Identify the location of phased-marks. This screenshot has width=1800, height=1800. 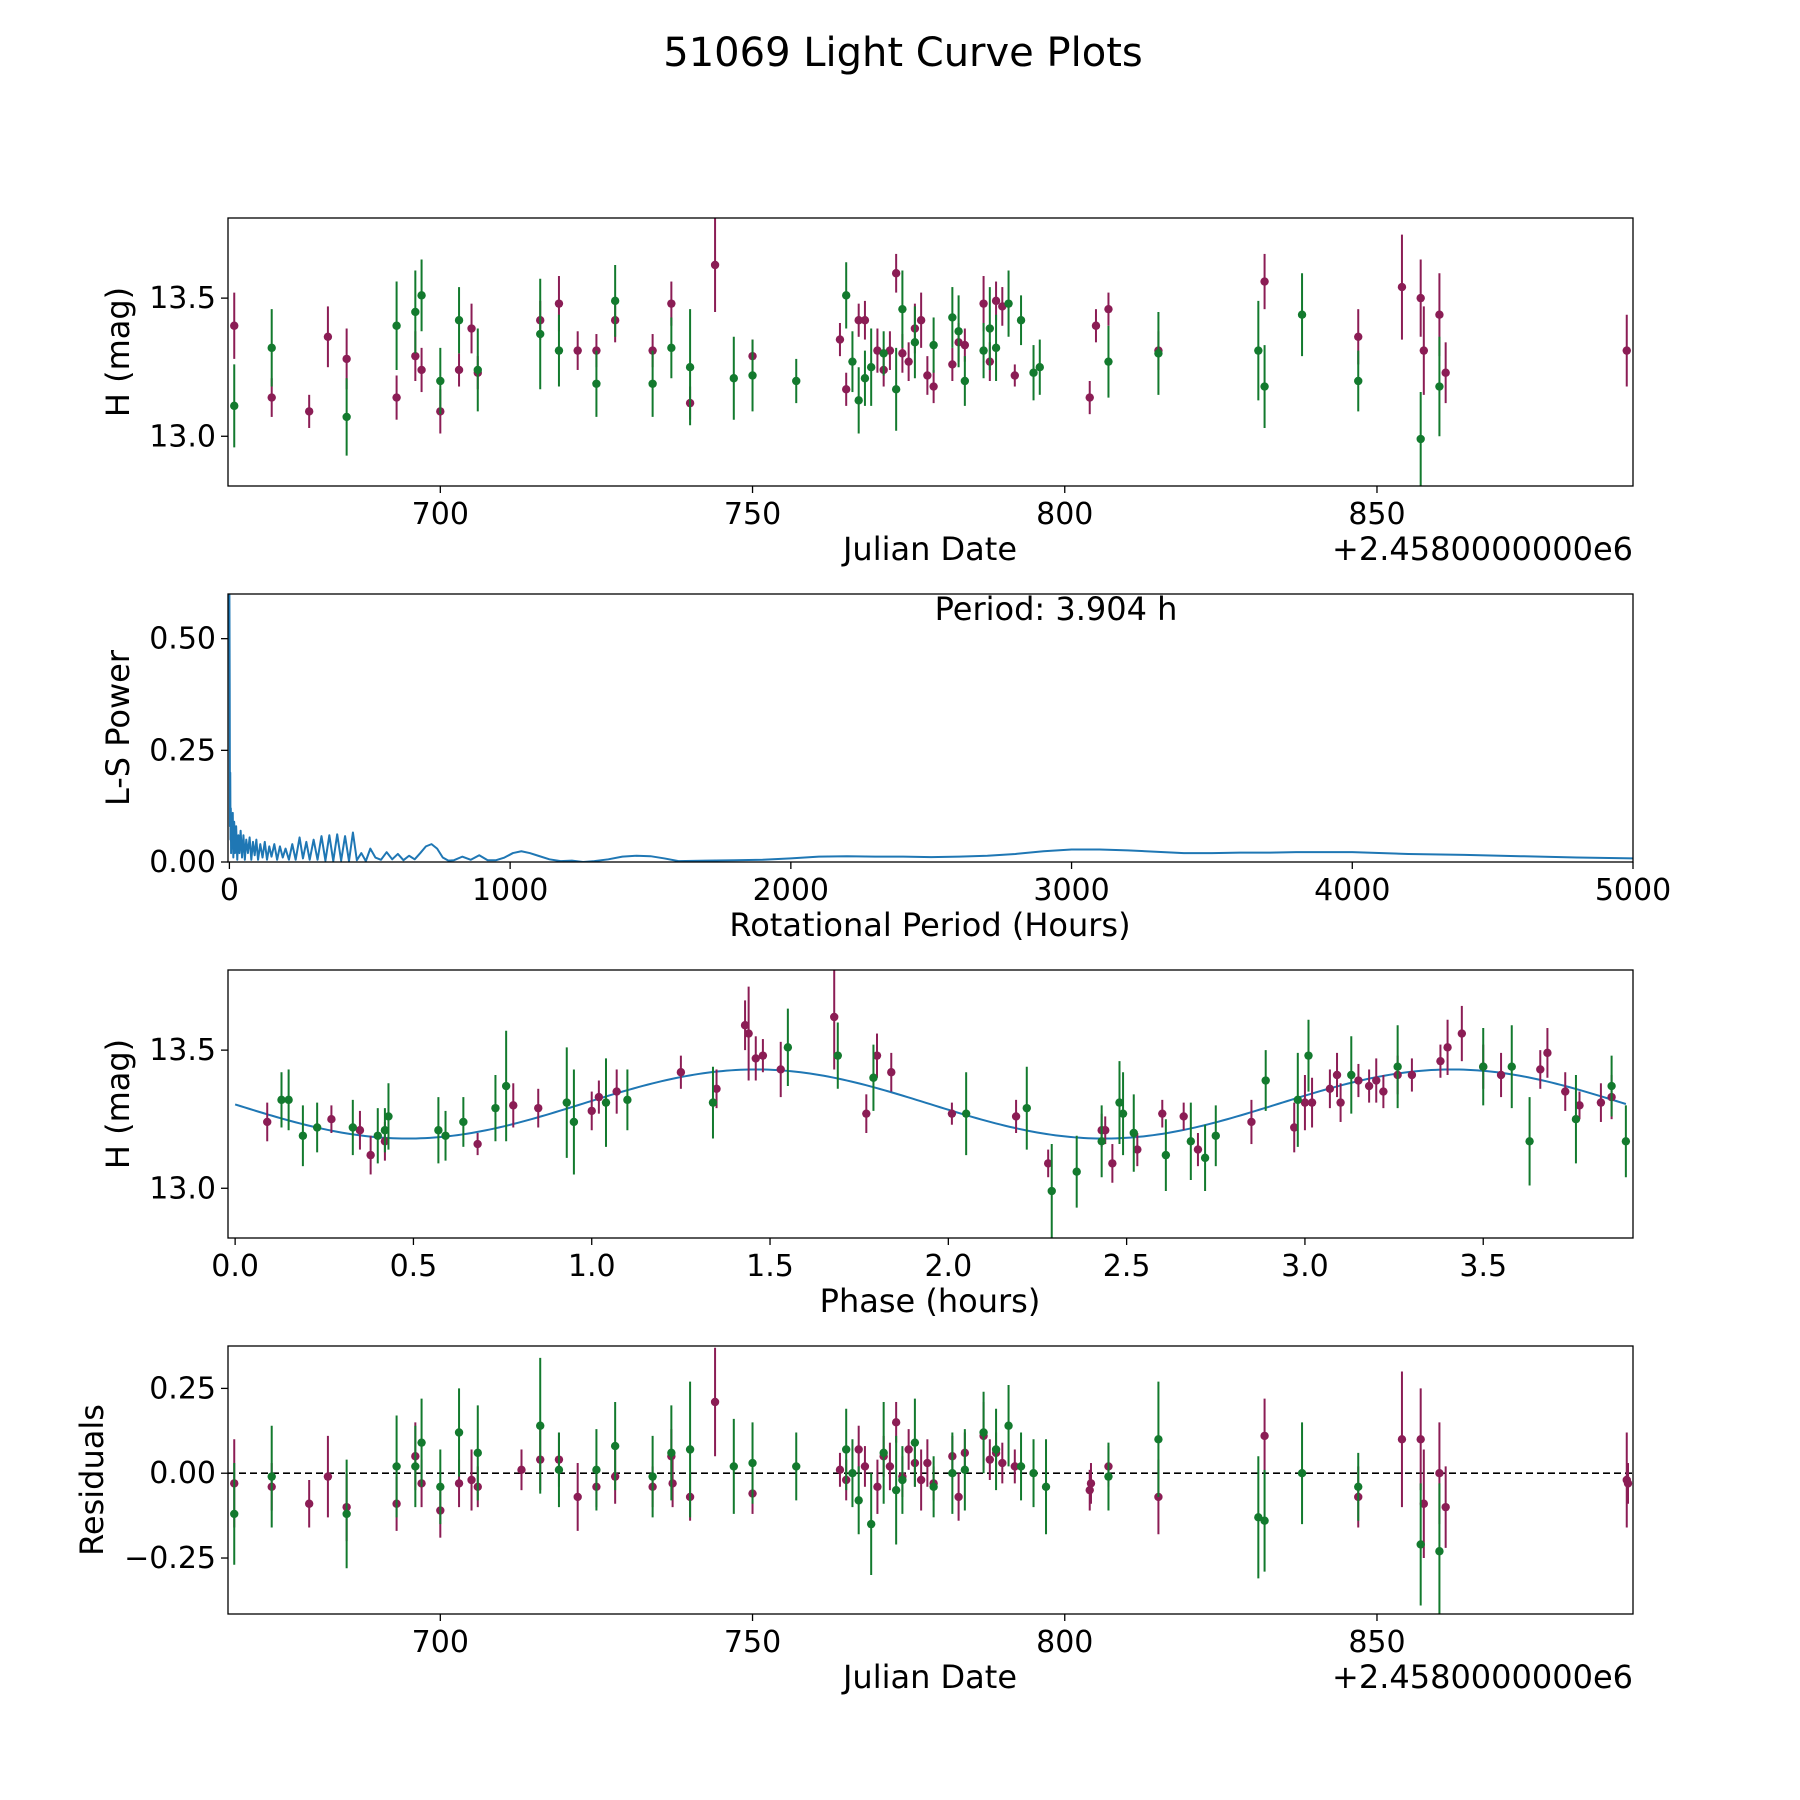
(932, 1104).